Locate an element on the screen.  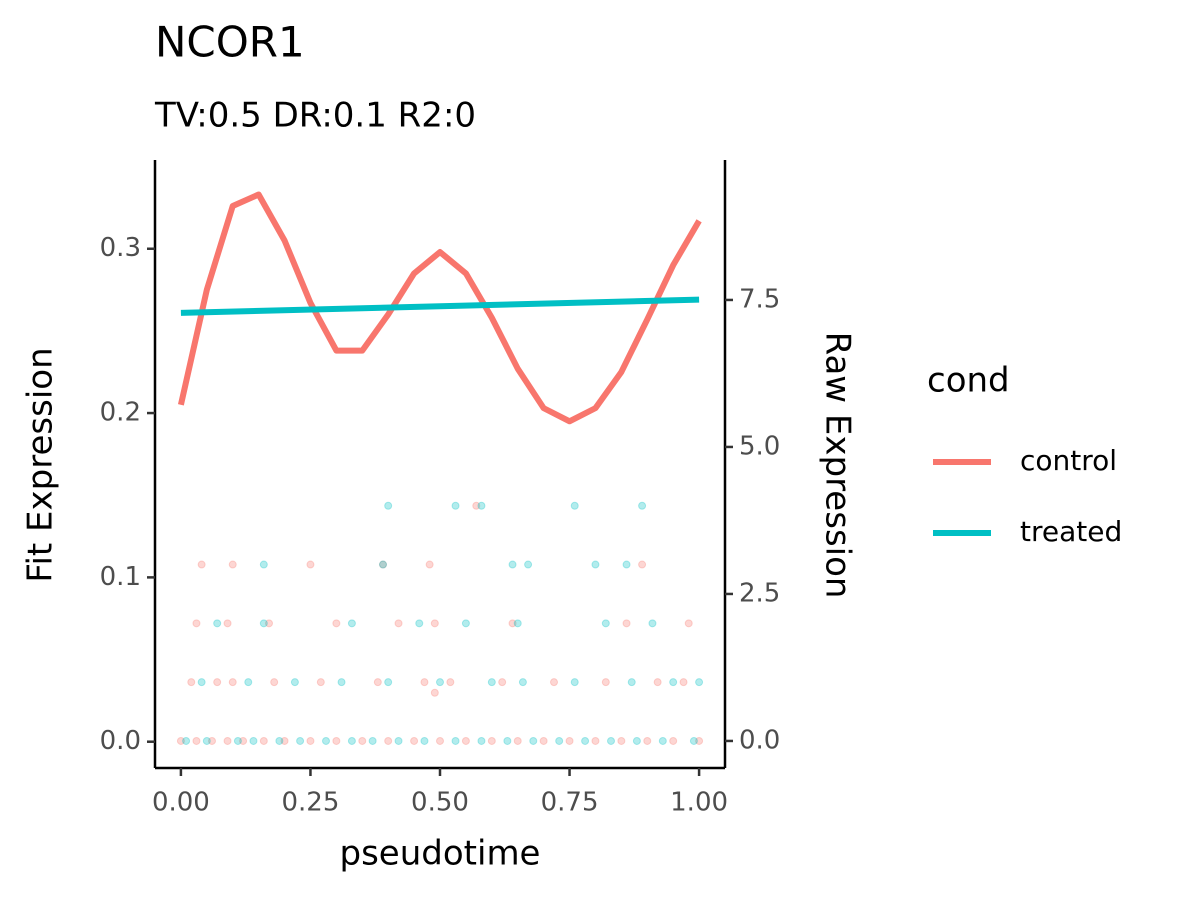
y2-tick-label: 7.5 is located at coordinates (759, 299).